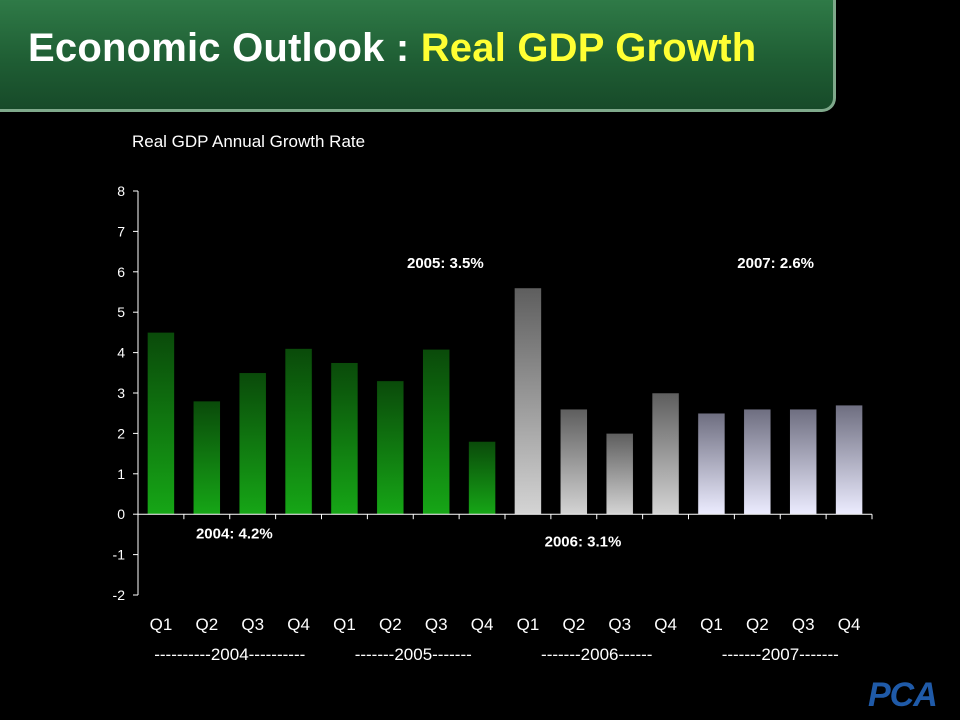 The height and width of the screenshot is (720, 960). I want to click on y-tick-label: 4, so click(121, 353).